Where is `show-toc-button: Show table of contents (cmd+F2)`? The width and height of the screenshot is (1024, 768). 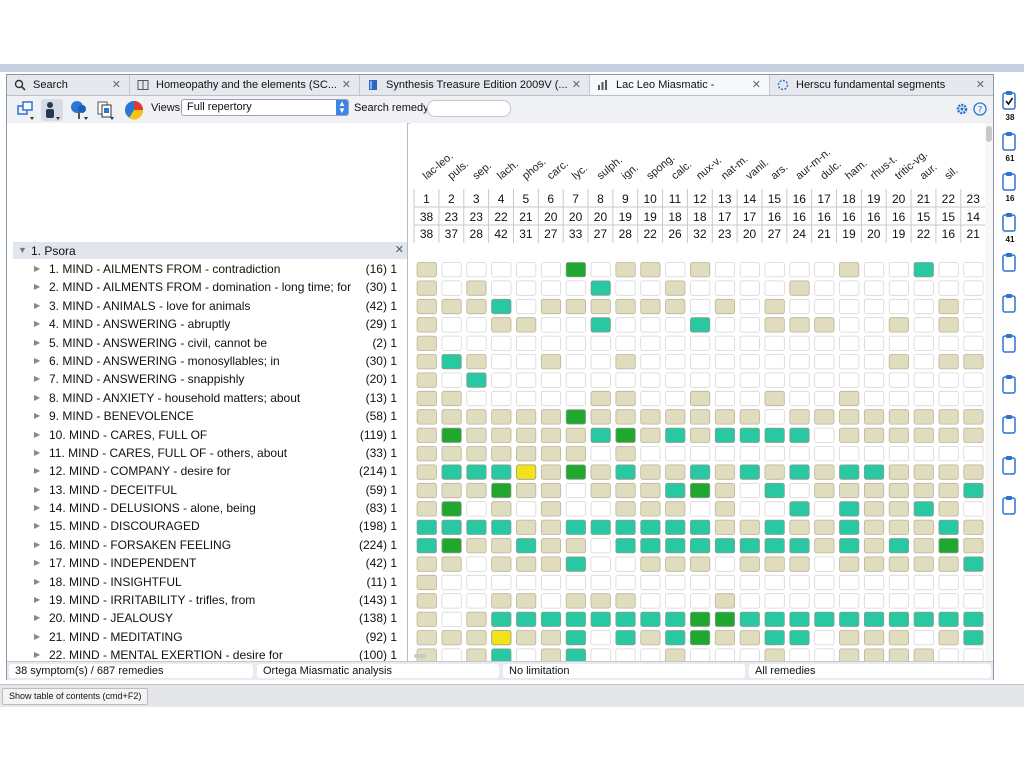 show-toc-button: Show table of contents (cmd+F2) is located at coordinates (75, 696).